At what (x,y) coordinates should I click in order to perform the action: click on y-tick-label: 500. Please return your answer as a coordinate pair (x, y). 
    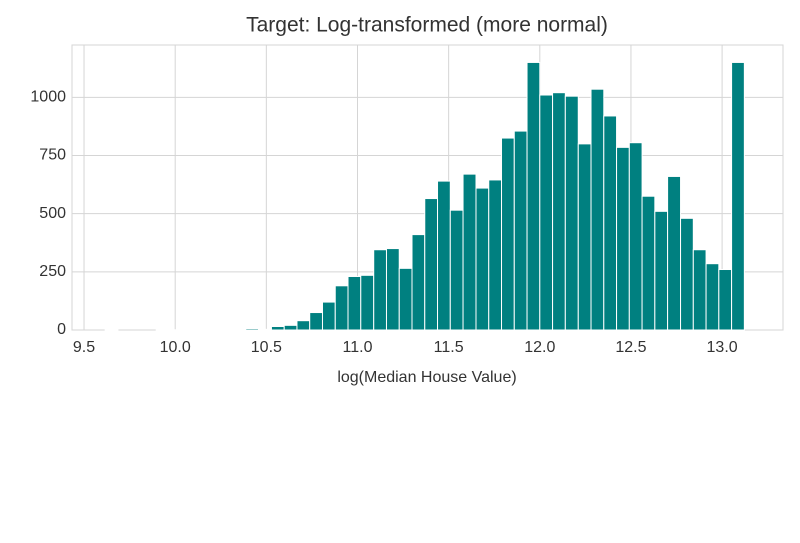
    Looking at the image, I should click on (52, 213).